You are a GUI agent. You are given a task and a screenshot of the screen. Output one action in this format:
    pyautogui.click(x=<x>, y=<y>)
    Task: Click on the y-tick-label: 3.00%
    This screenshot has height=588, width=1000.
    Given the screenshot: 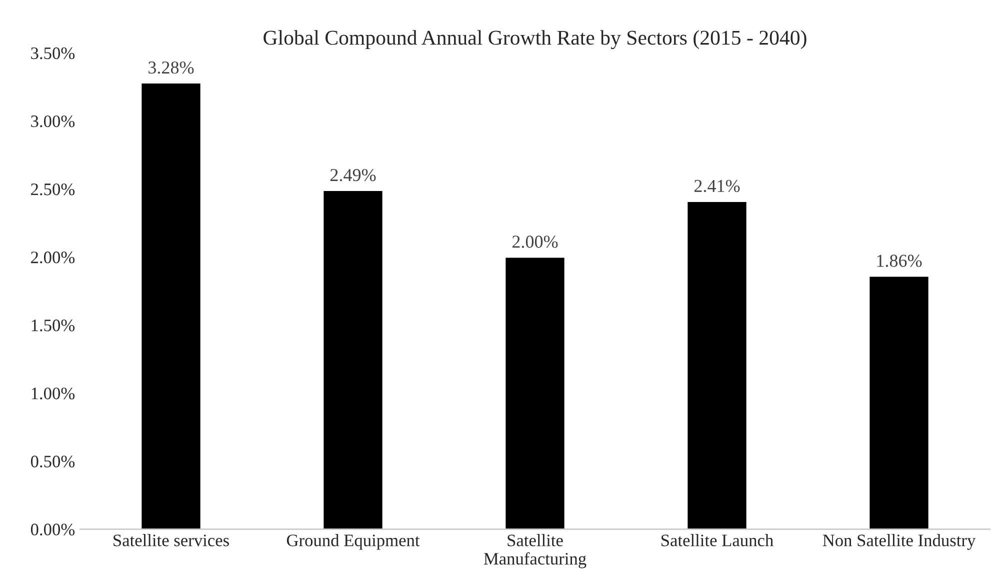 What is the action you would take?
    pyautogui.click(x=53, y=121)
    